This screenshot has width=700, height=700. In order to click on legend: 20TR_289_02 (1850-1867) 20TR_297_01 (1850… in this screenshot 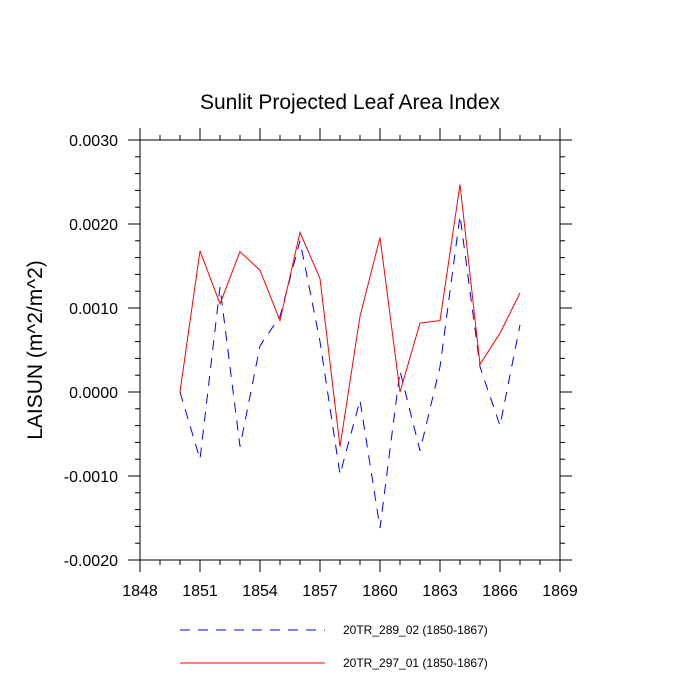, I will do `click(334, 646)`.